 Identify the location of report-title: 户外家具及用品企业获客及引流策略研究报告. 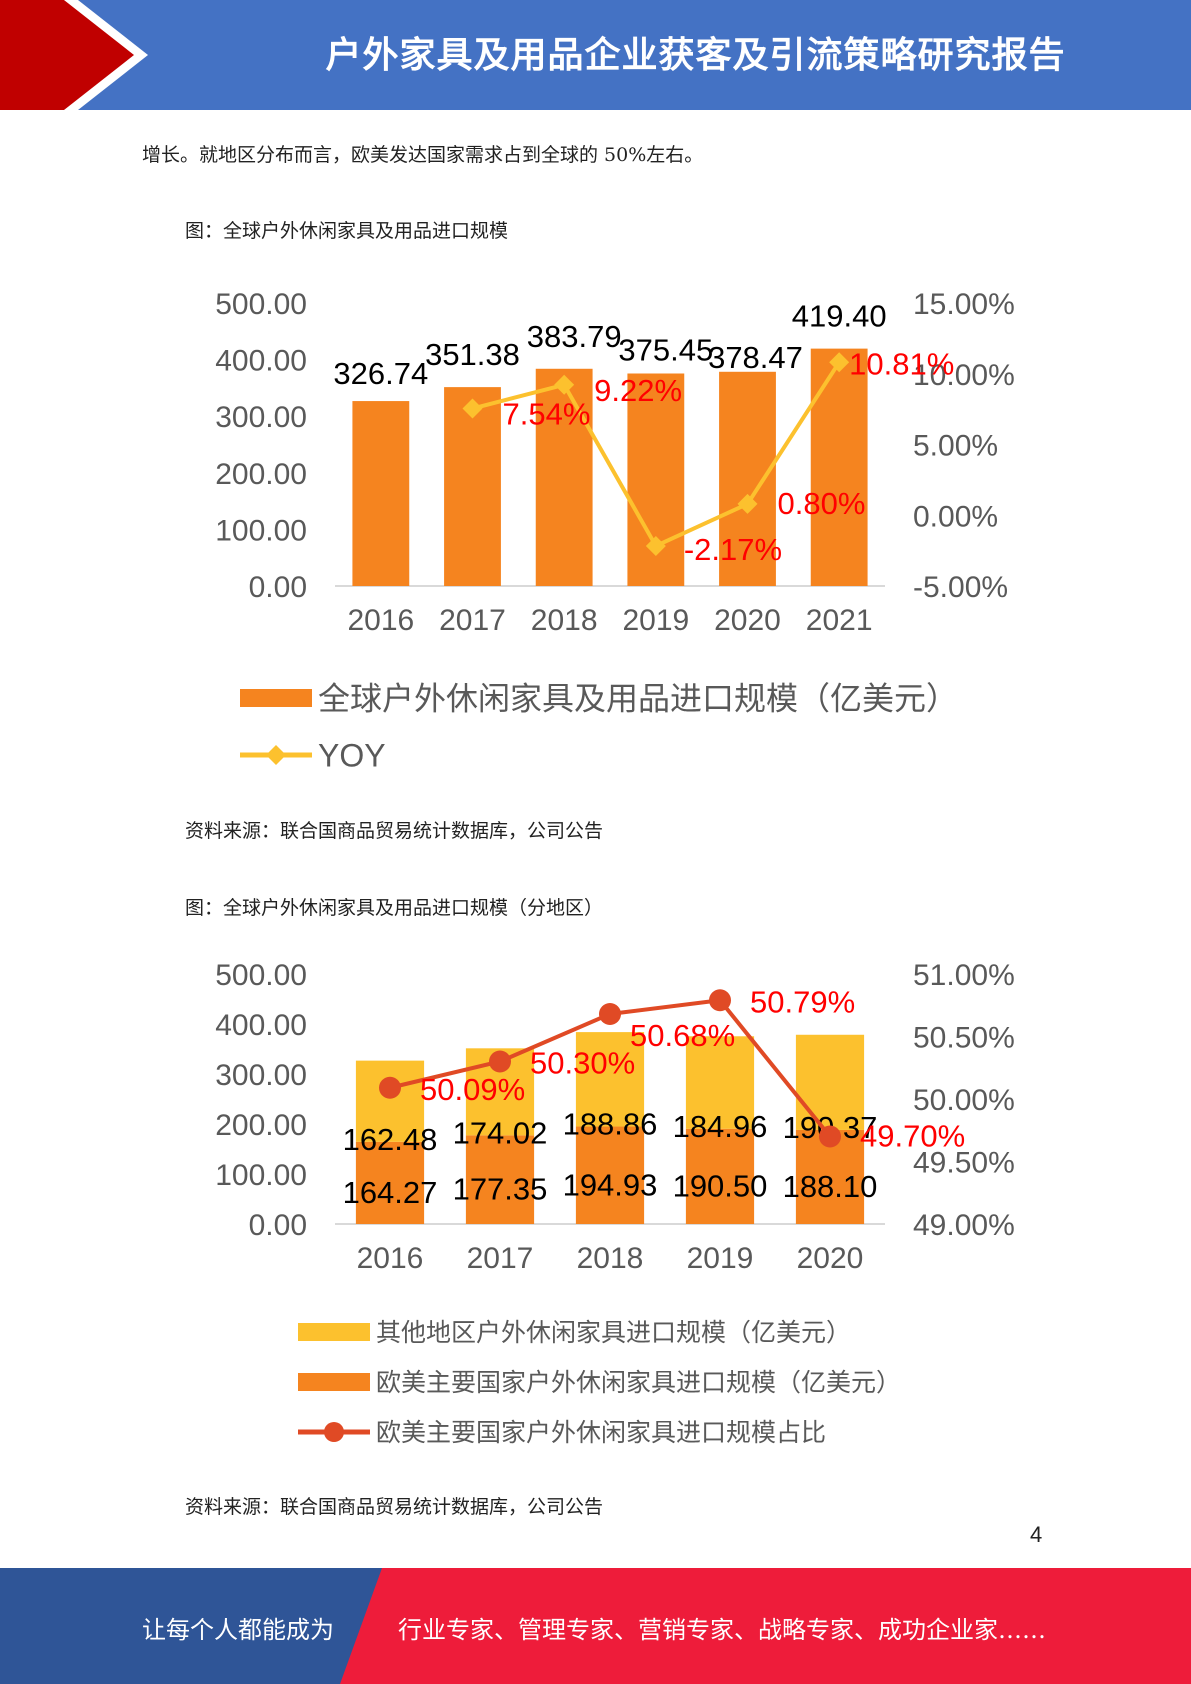
(695, 55).